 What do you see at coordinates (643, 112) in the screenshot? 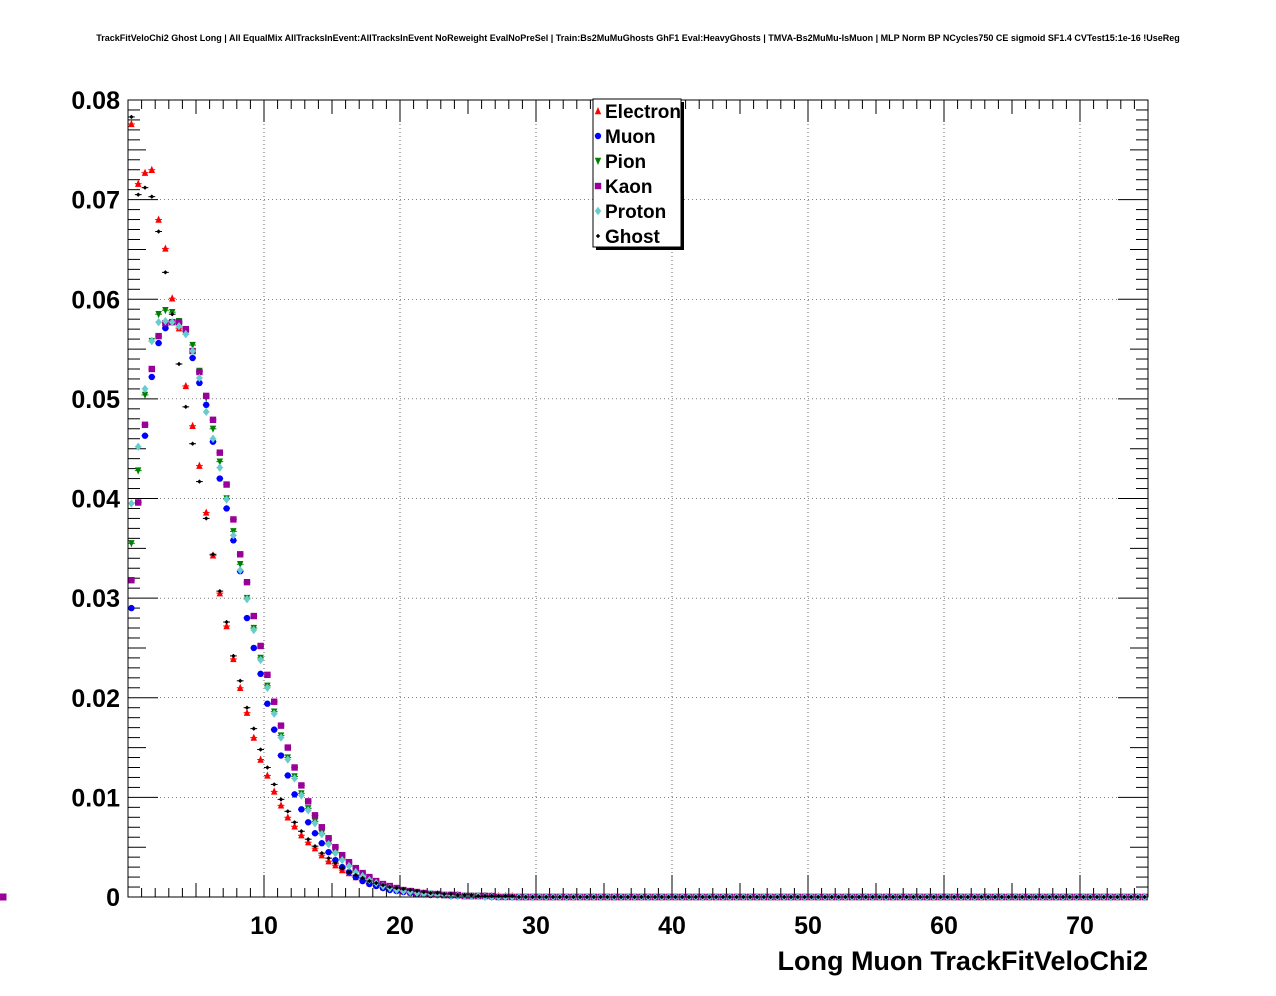
I see `legend-label: Electron` at bounding box center [643, 112].